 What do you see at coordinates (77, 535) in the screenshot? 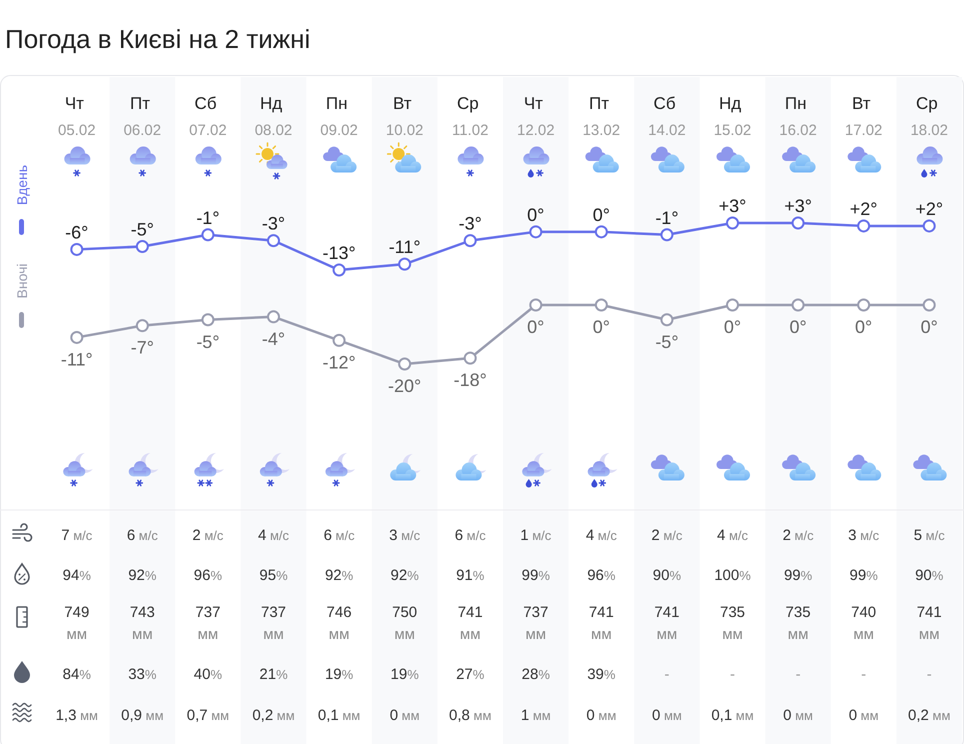
I see `data-label: 7 м/с` at bounding box center [77, 535].